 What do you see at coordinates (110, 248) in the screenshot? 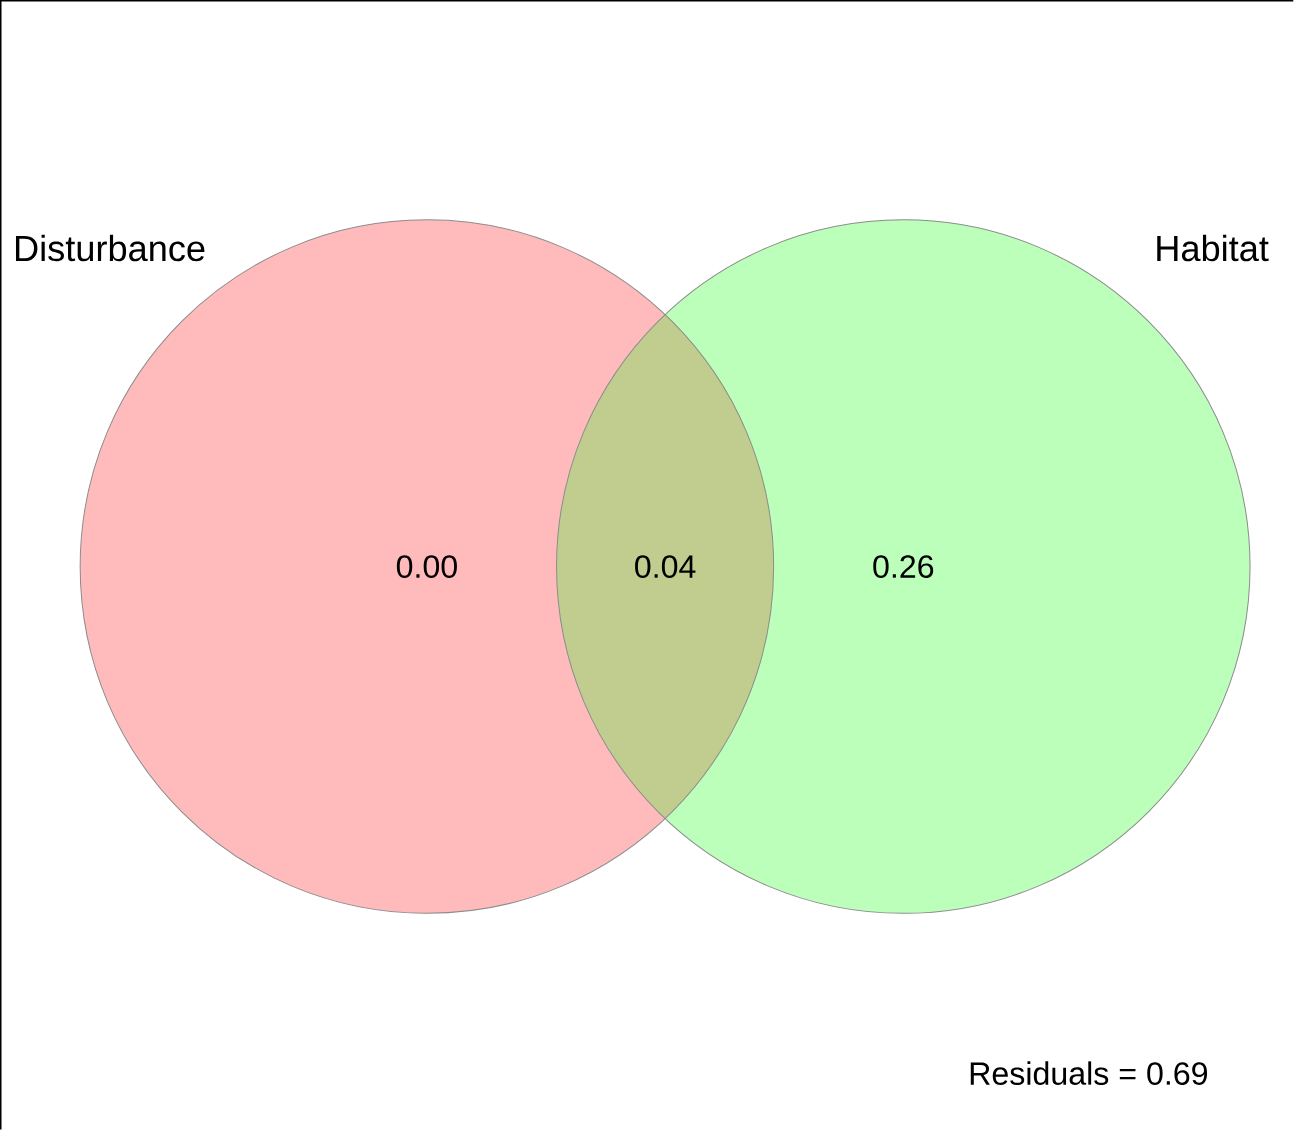
I see `category-label: Disturbance` at bounding box center [110, 248].